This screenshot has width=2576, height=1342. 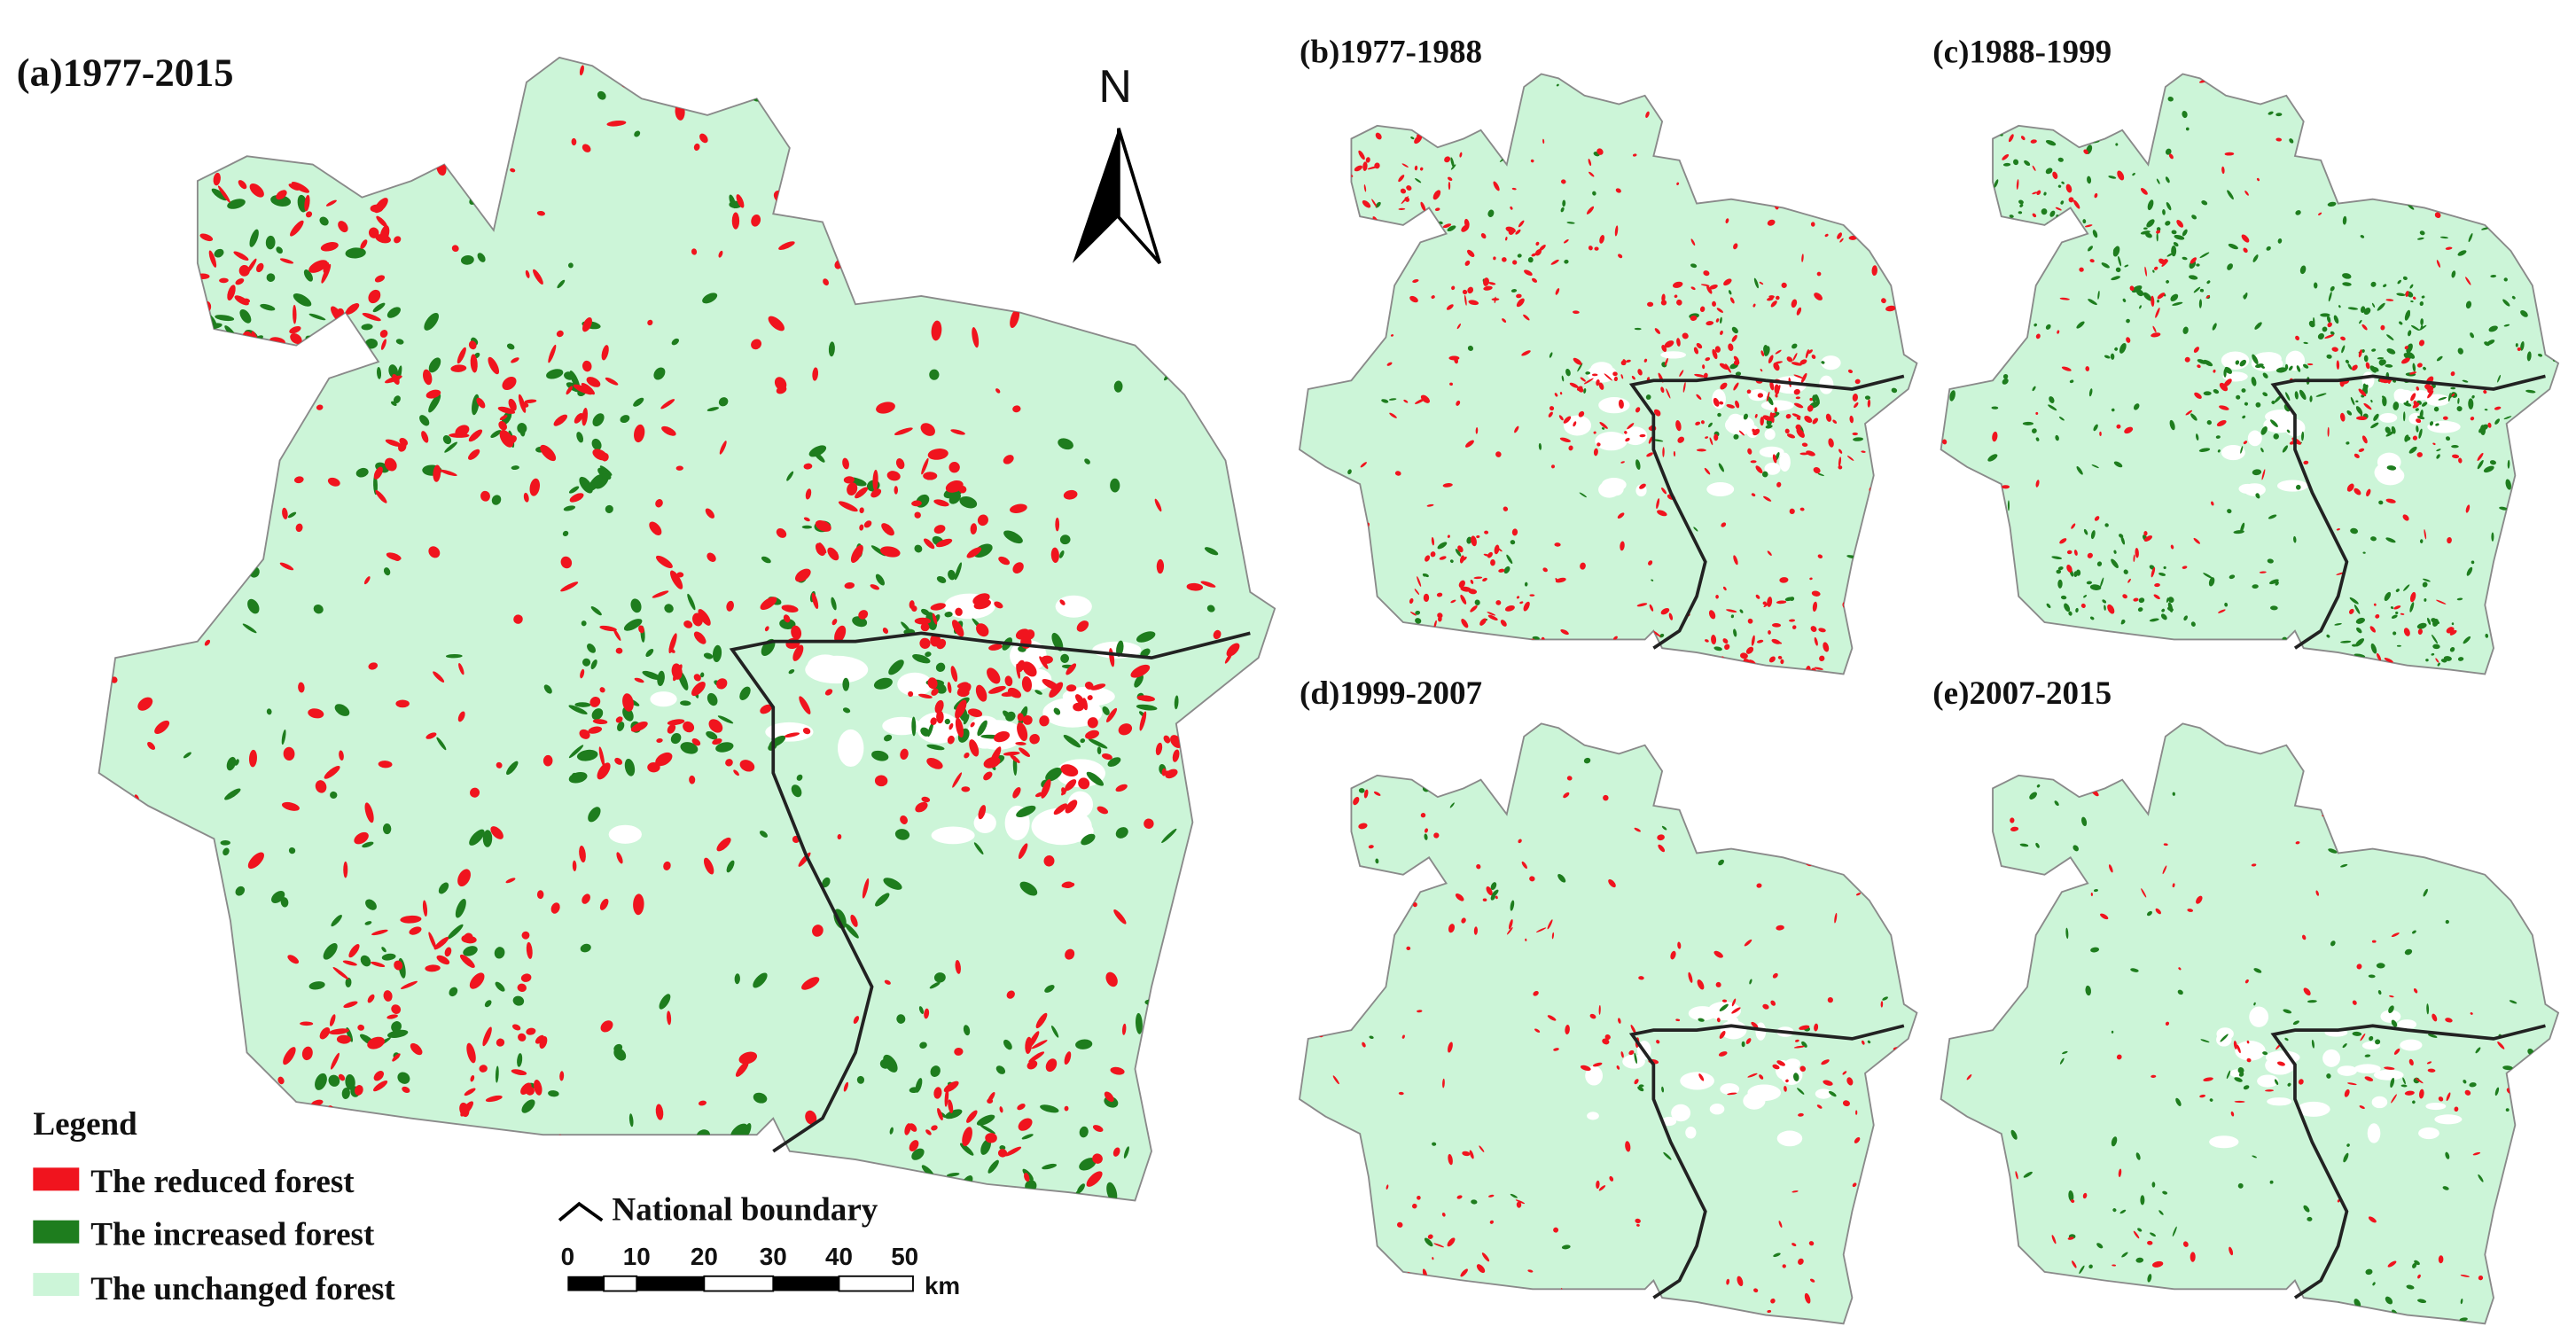 I want to click on change-patches, so click(x=1608, y=374).